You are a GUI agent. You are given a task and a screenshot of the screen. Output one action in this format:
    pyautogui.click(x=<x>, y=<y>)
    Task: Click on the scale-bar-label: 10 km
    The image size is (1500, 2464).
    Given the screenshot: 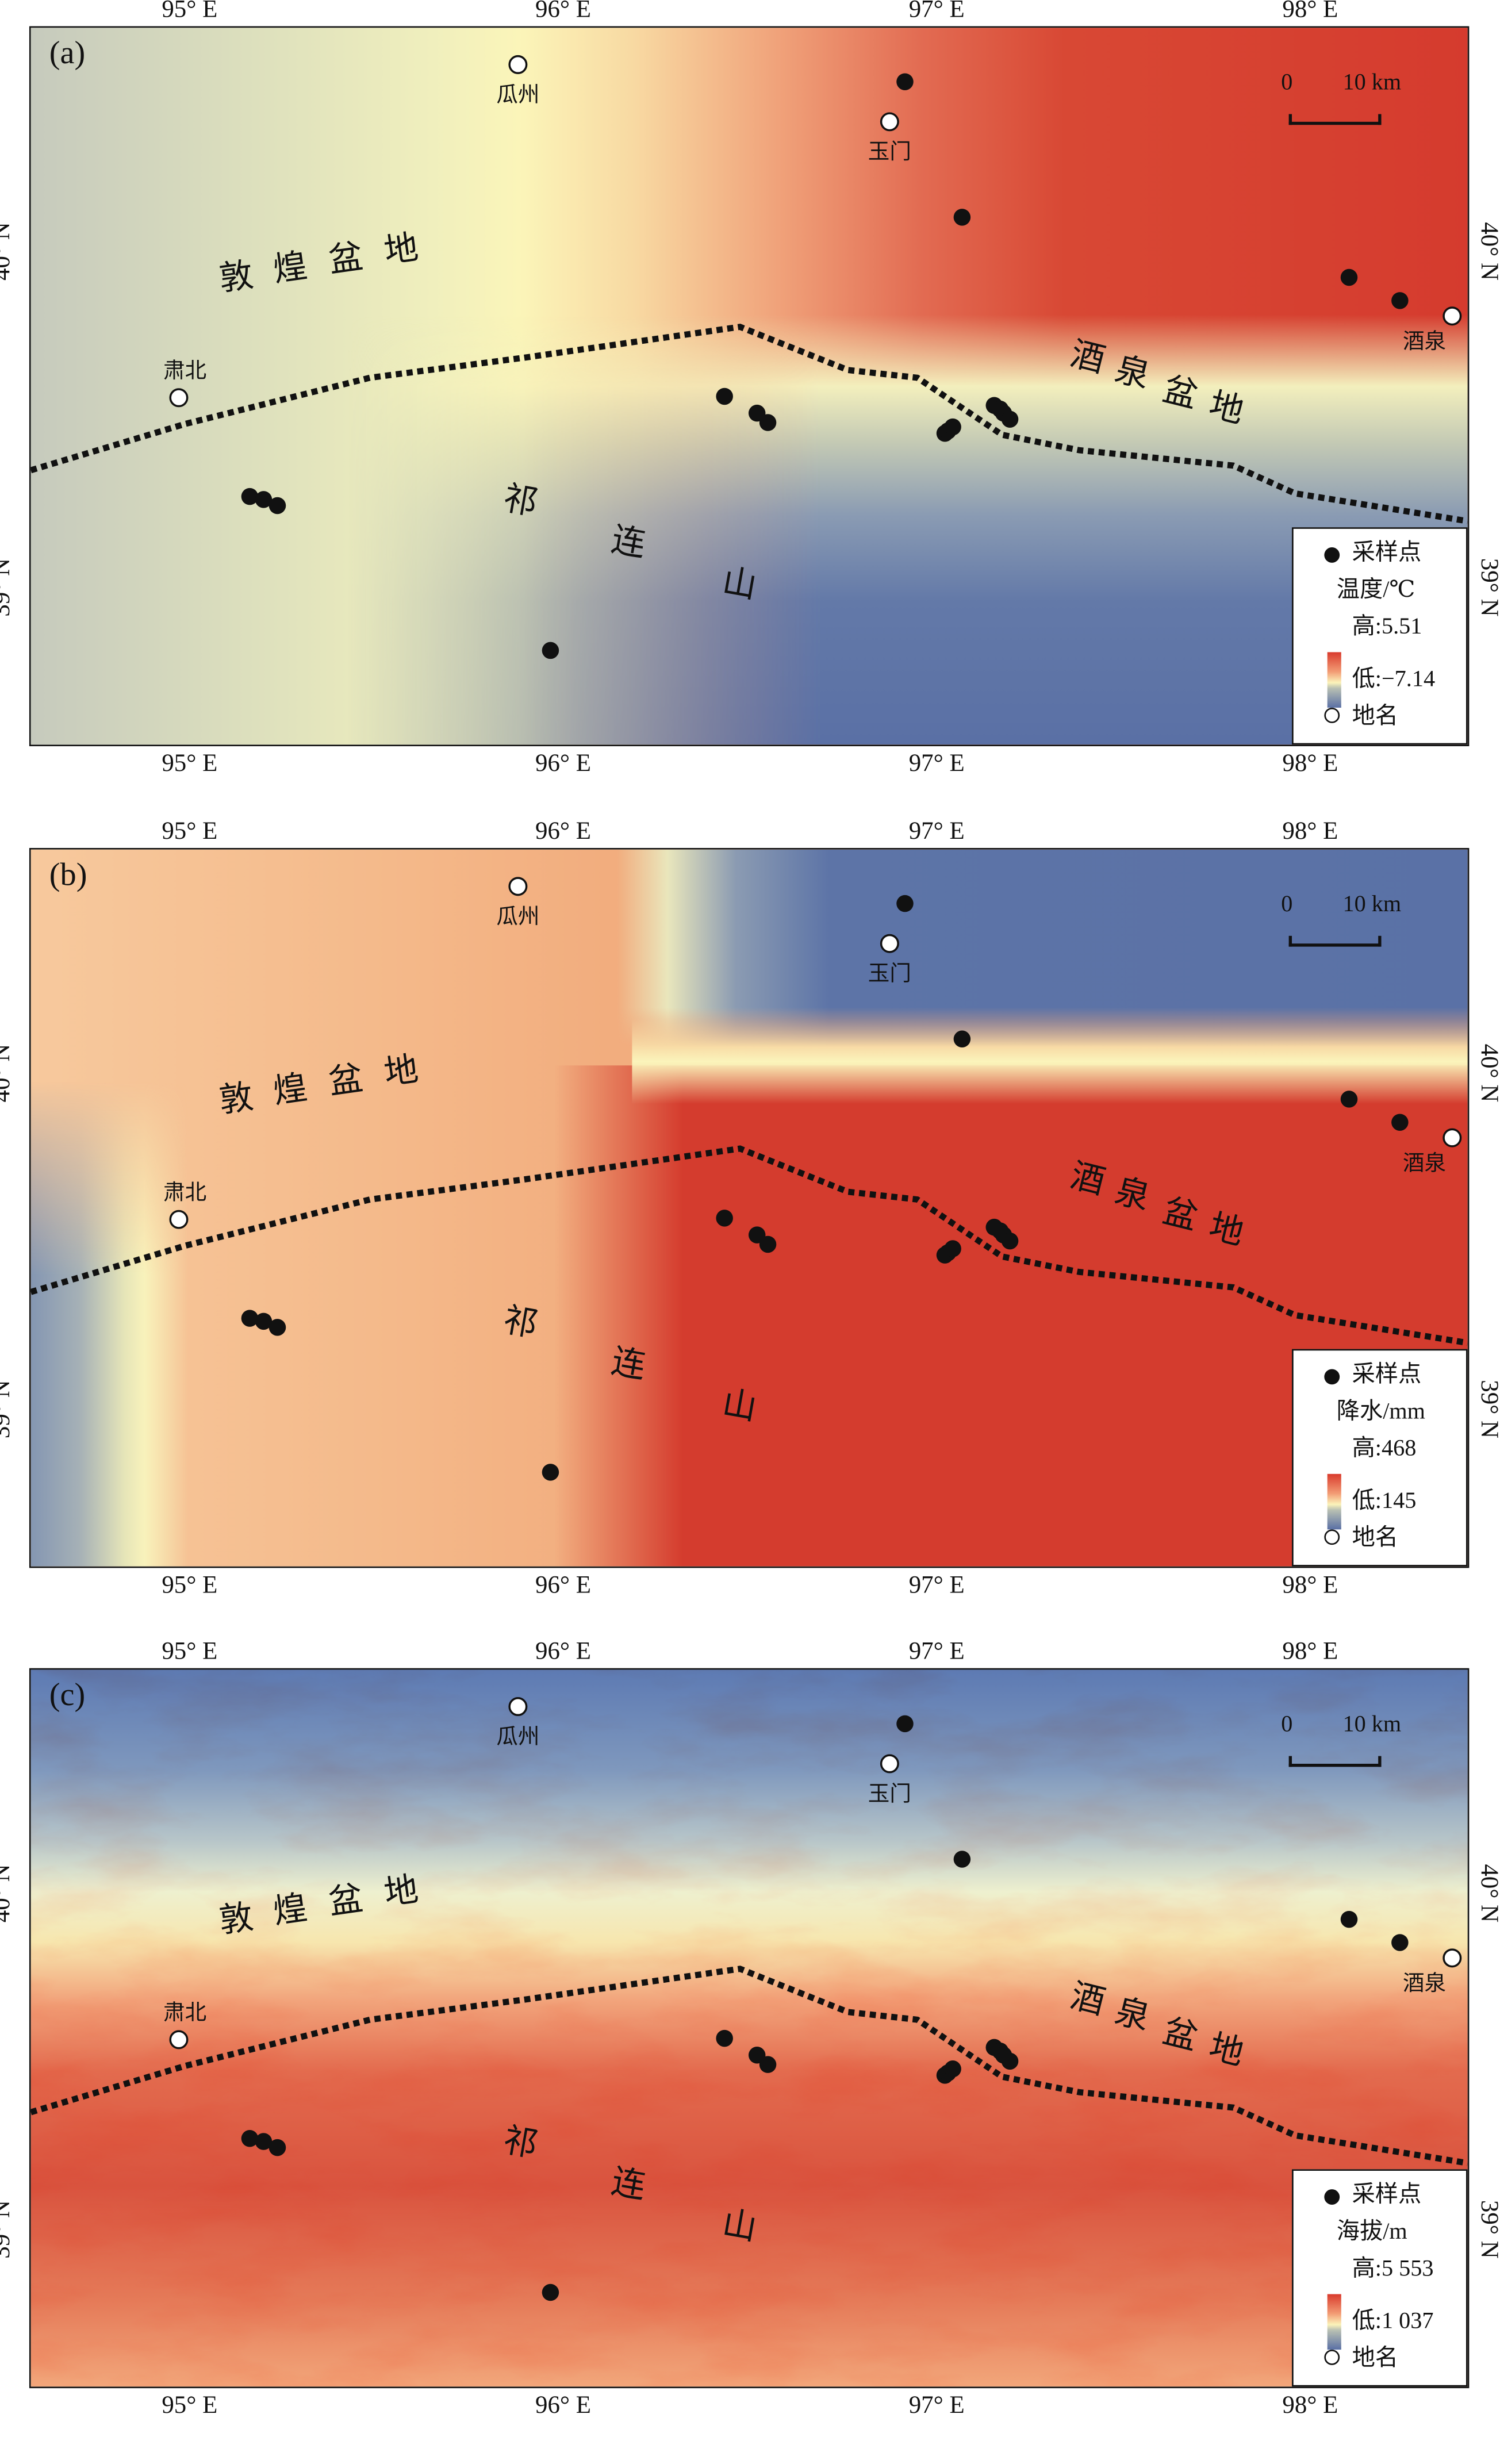 What is the action you would take?
    pyautogui.click(x=1372, y=1725)
    